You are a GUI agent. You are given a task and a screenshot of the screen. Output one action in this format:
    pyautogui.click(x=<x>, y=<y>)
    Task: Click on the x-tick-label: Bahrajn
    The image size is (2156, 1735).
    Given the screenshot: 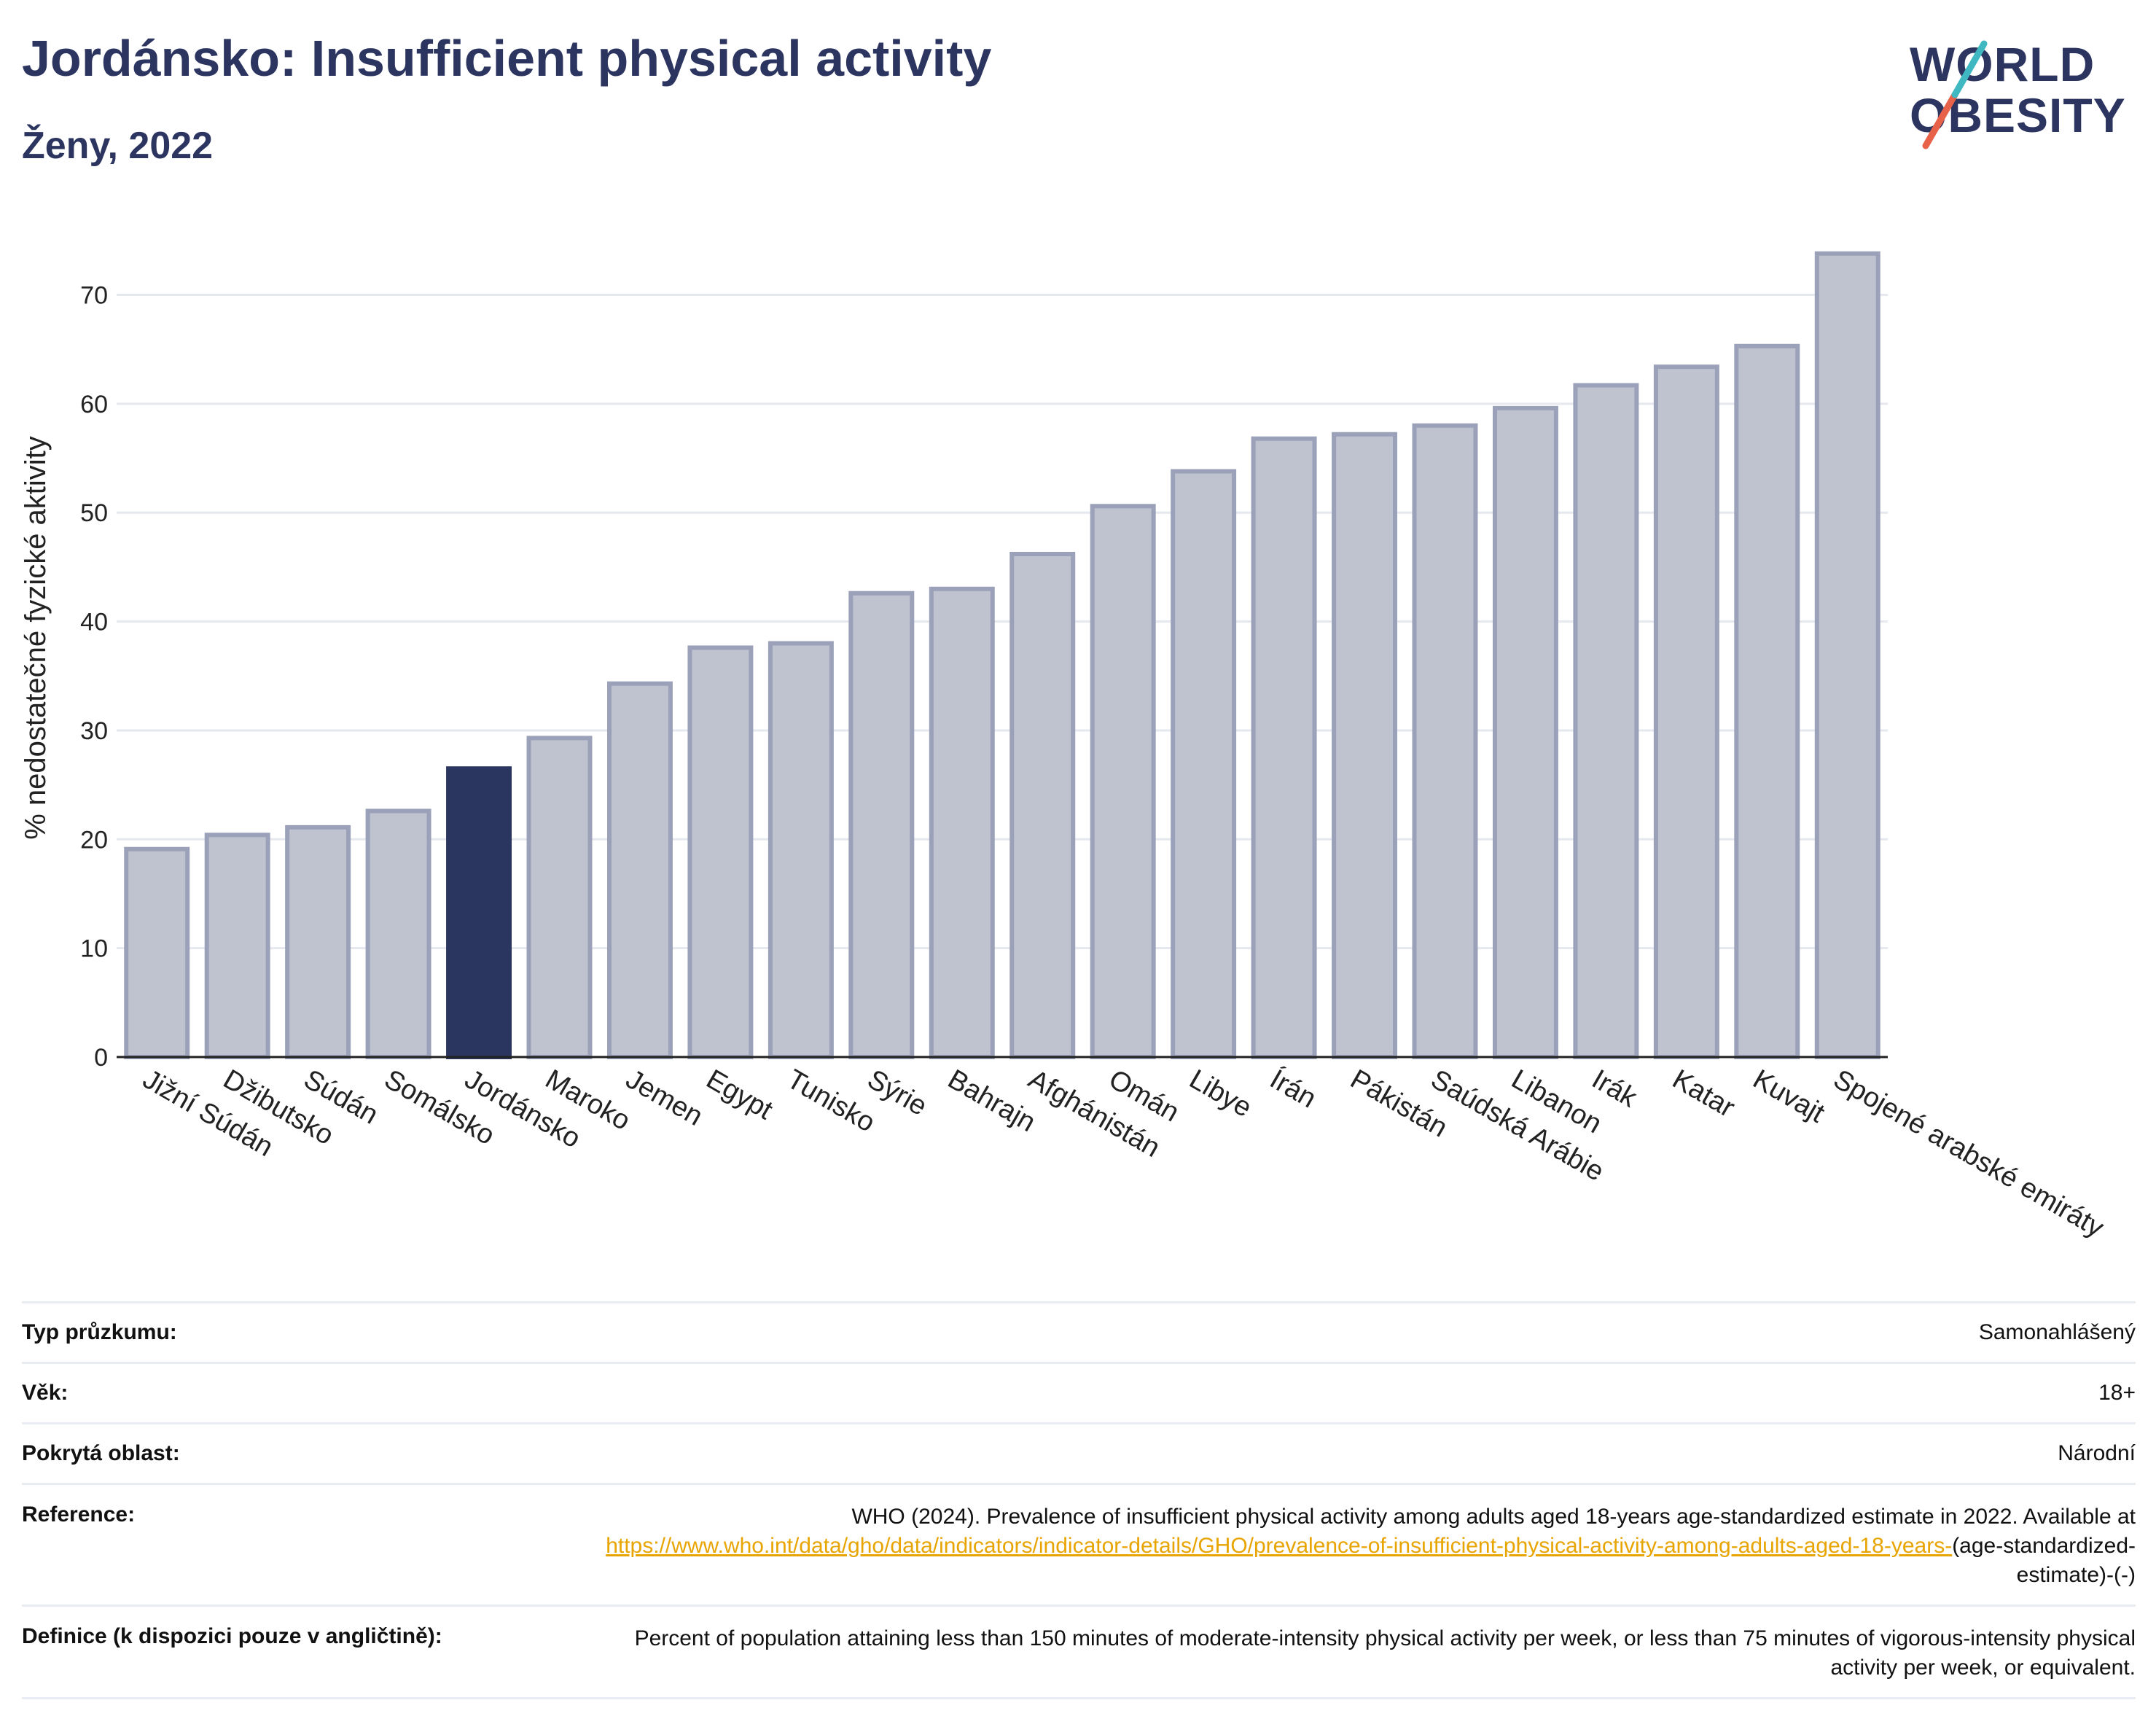 What is the action you would take?
    pyautogui.click(x=991, y=1101)
    